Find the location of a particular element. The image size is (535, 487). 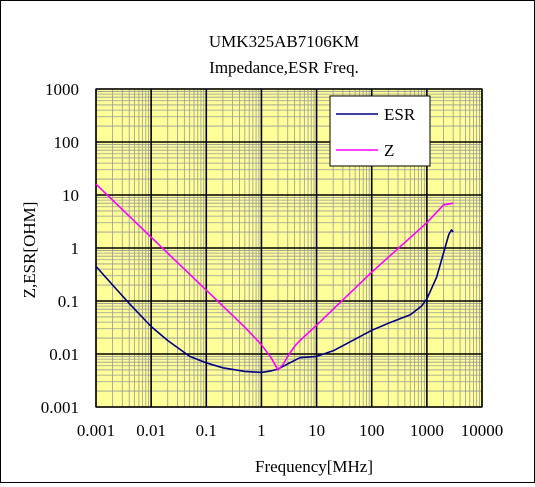

chart-subtitle: Impedance,ESR Freq. is located at coordinates (284, 67).